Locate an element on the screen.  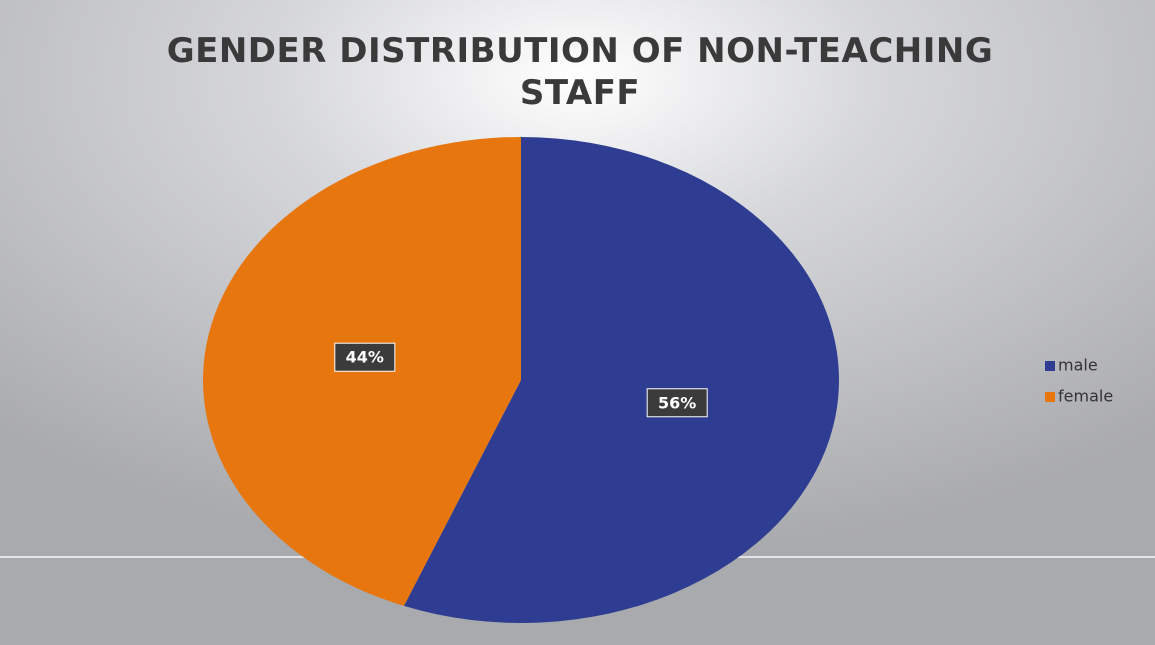
legend-label: male is located at coordinates (1078, 365).